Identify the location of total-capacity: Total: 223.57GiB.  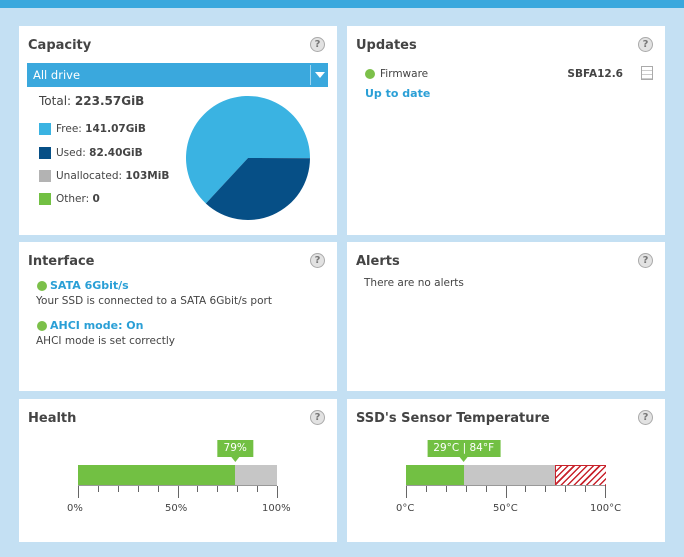
(91, 101).